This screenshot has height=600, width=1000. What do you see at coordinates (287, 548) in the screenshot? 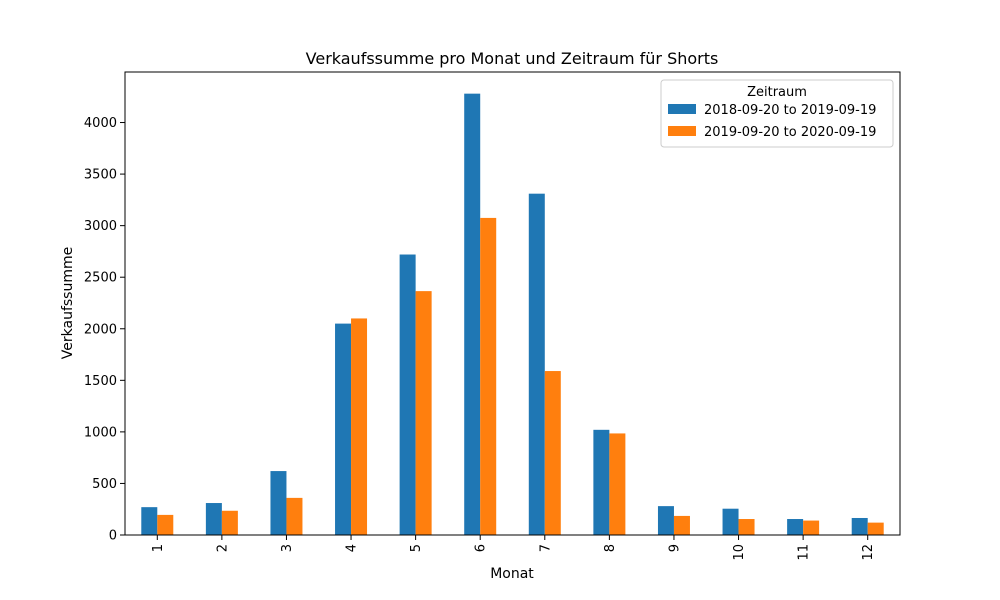
I see `x-tick-label: 3` at bounding box center [287, 548].